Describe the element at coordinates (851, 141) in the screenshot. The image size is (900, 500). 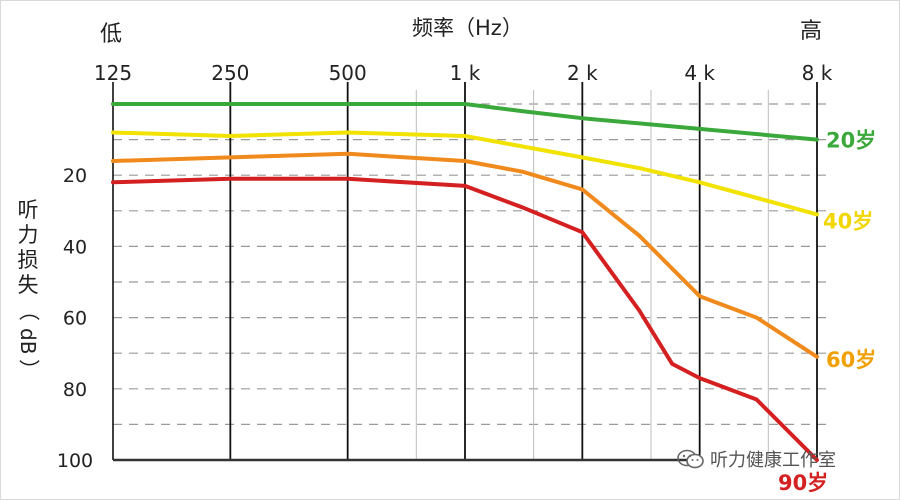
I see `series-label: 20岁` at that location.